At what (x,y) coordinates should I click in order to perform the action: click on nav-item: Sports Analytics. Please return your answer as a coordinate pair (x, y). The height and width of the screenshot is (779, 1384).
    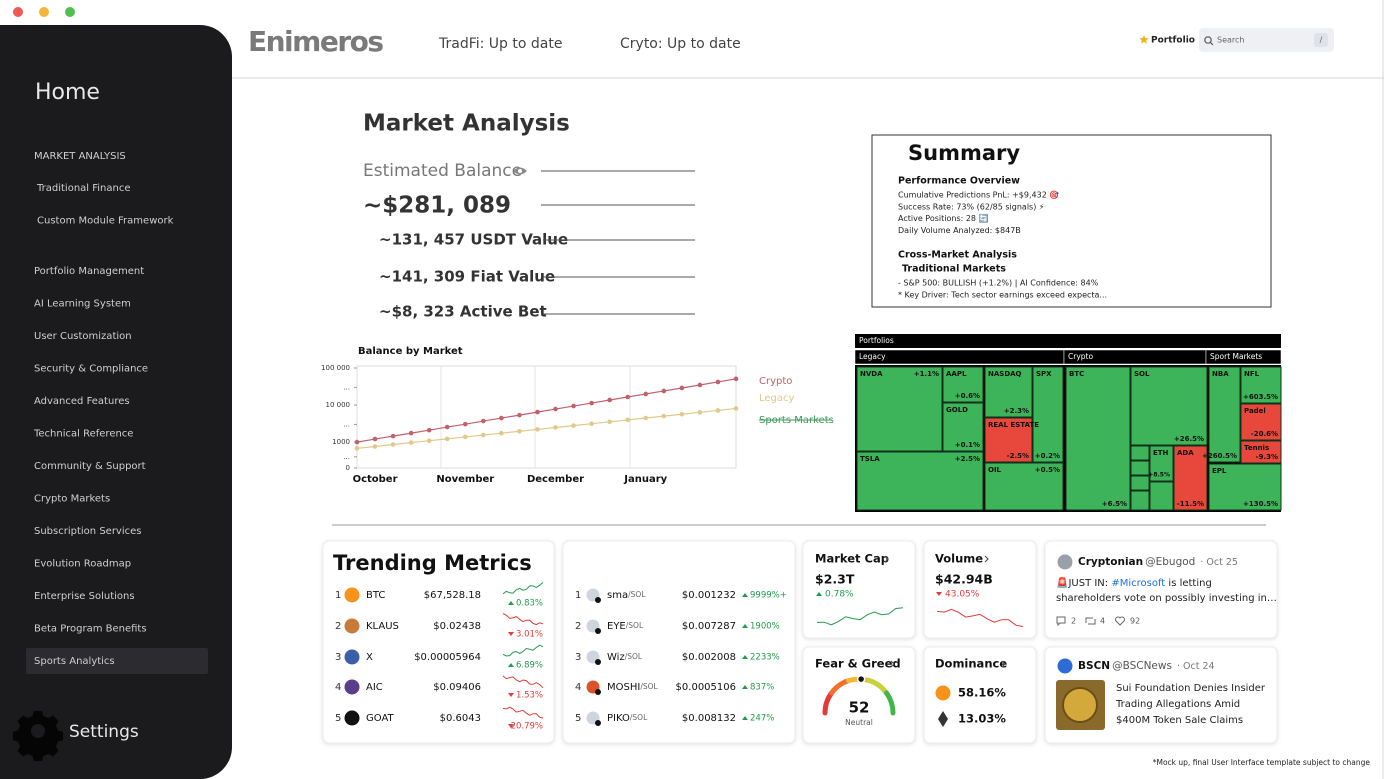
    Looking at the image, I should click on (74, 661).